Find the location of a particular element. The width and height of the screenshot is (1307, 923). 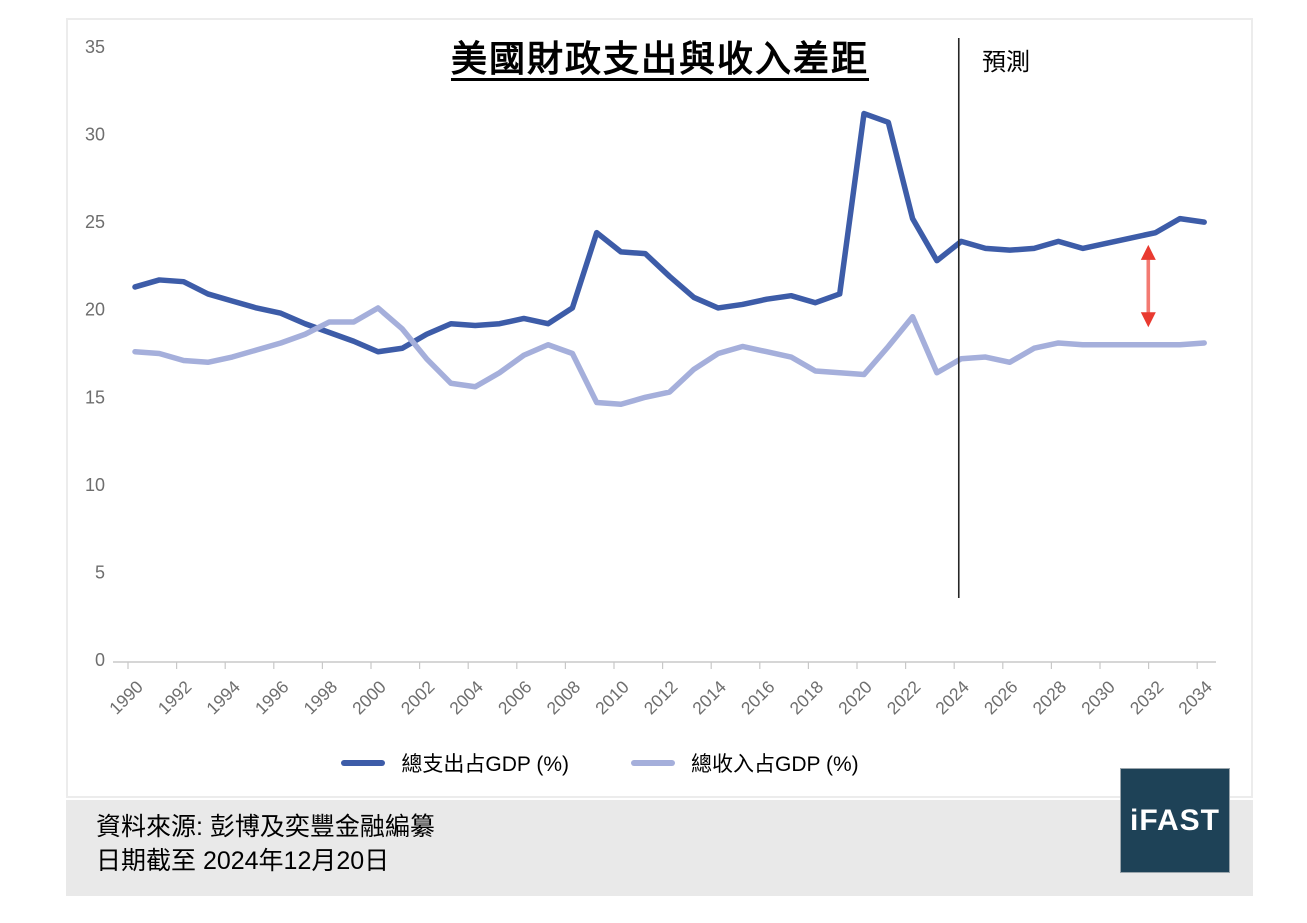

x-tick-label: 2000 is located at coordinates (369, 698).